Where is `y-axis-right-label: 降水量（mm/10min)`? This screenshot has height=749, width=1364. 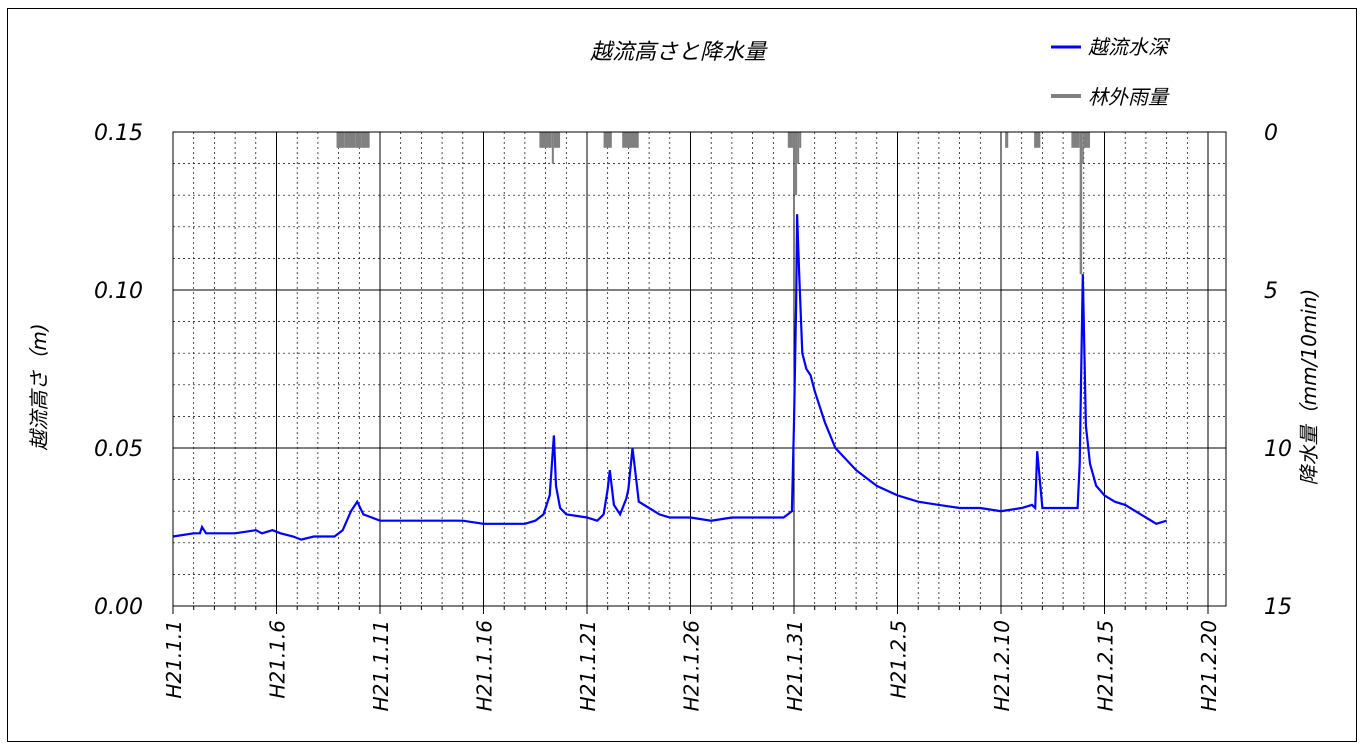 y-axis-right-label: 降水量（mm/10min) is located at coordinates (1309, 387).